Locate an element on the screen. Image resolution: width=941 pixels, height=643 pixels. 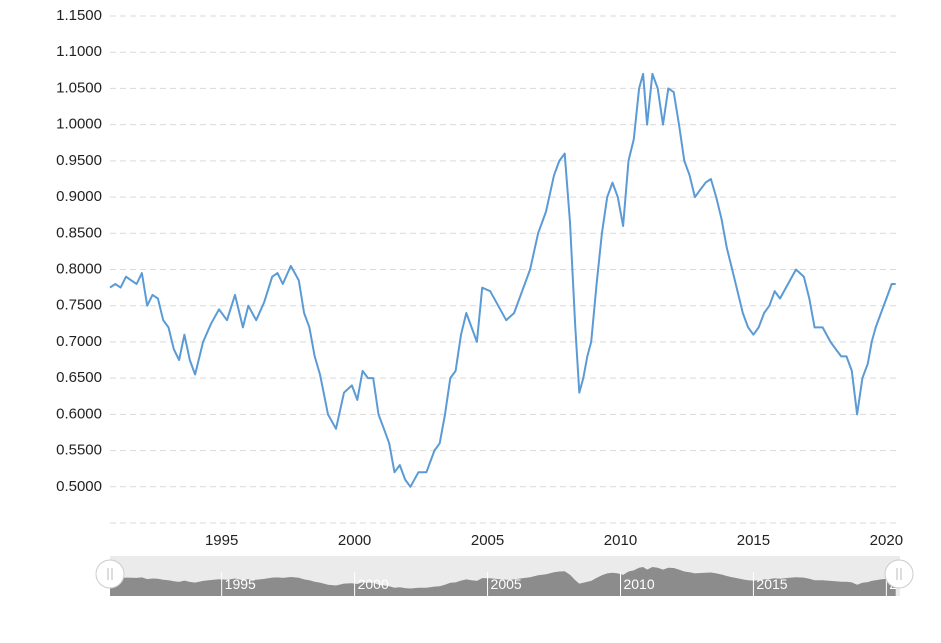
navigator-right-handle is located at coordinates (899, 574).